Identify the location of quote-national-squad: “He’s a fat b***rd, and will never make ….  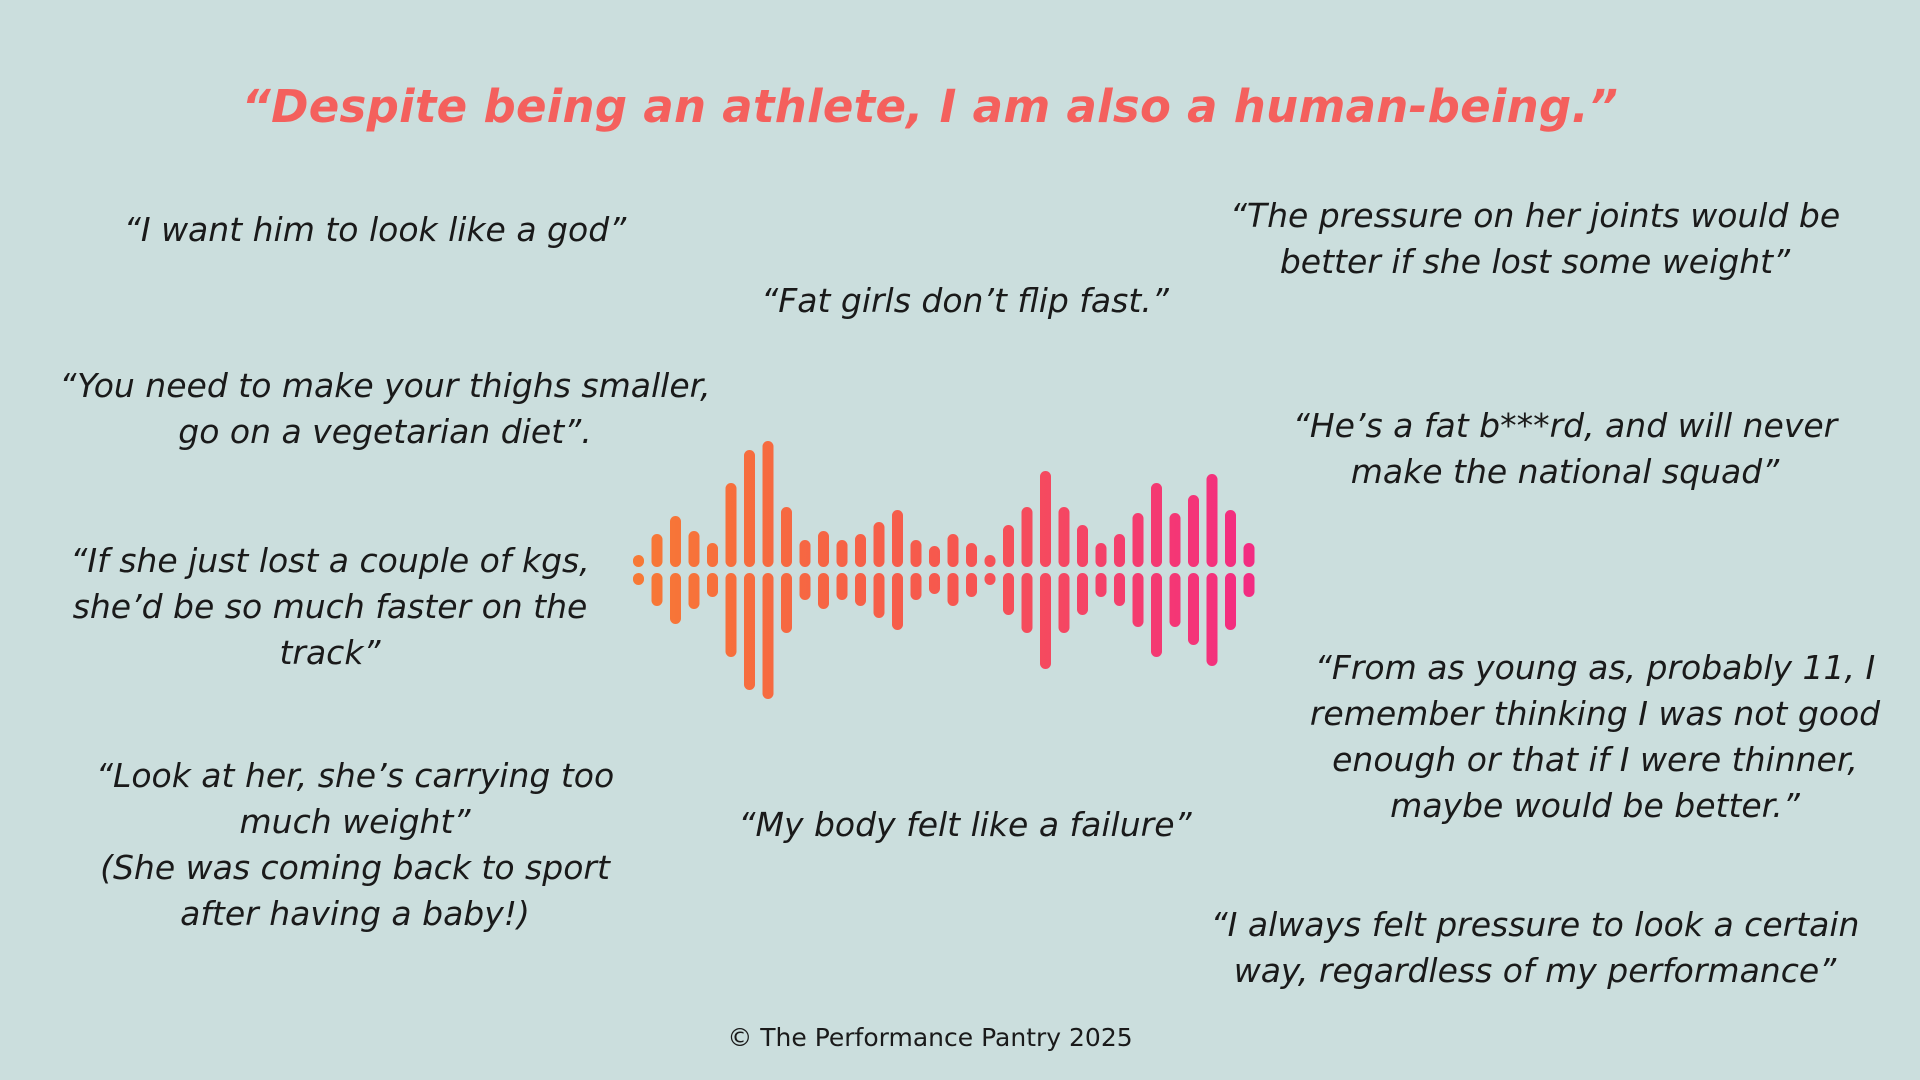
(1565, 449).